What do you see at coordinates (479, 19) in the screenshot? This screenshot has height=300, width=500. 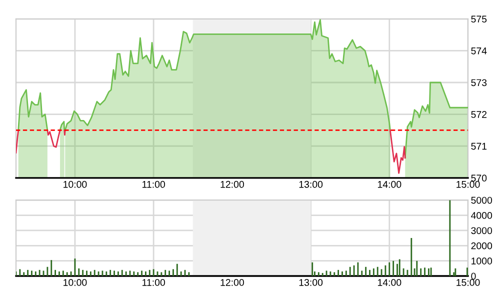 I see `y-tick-label: 575` at bounding box center [479, 19].